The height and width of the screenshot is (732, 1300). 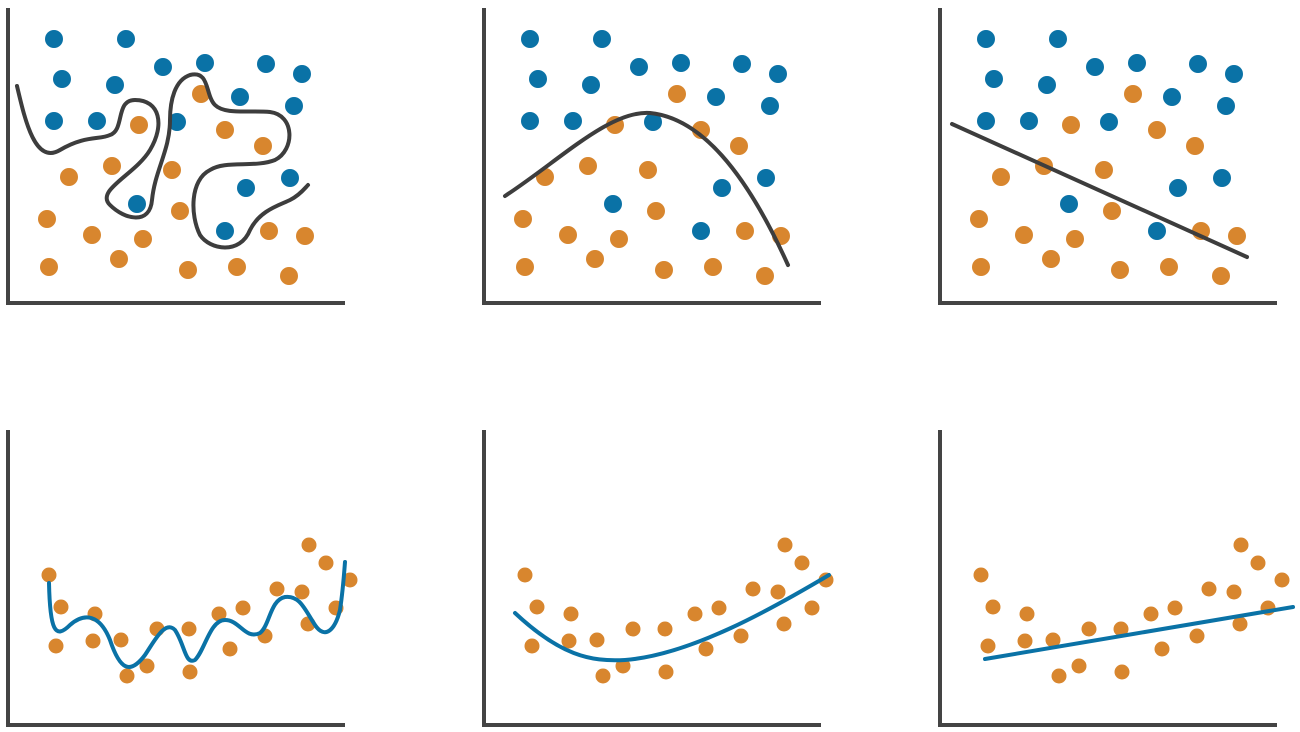 What do you see at coordinates (1139, 633) in the screenshot?
I see `underfit-line` at bounding box center [1139, 633].